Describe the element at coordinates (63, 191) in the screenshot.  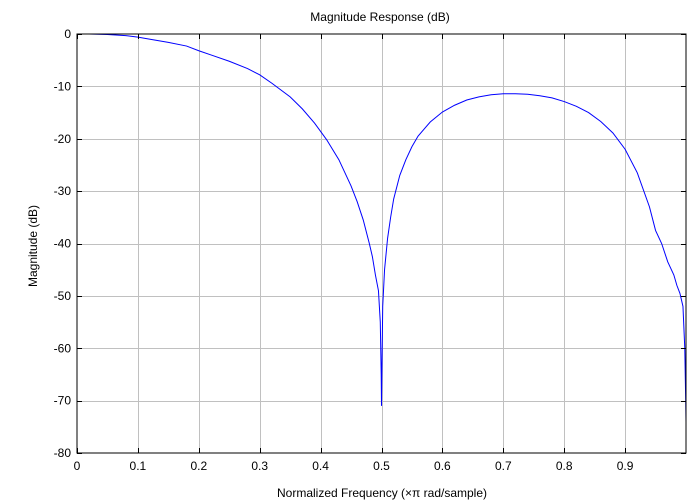
I see `y-tick-label: -30` at that location.